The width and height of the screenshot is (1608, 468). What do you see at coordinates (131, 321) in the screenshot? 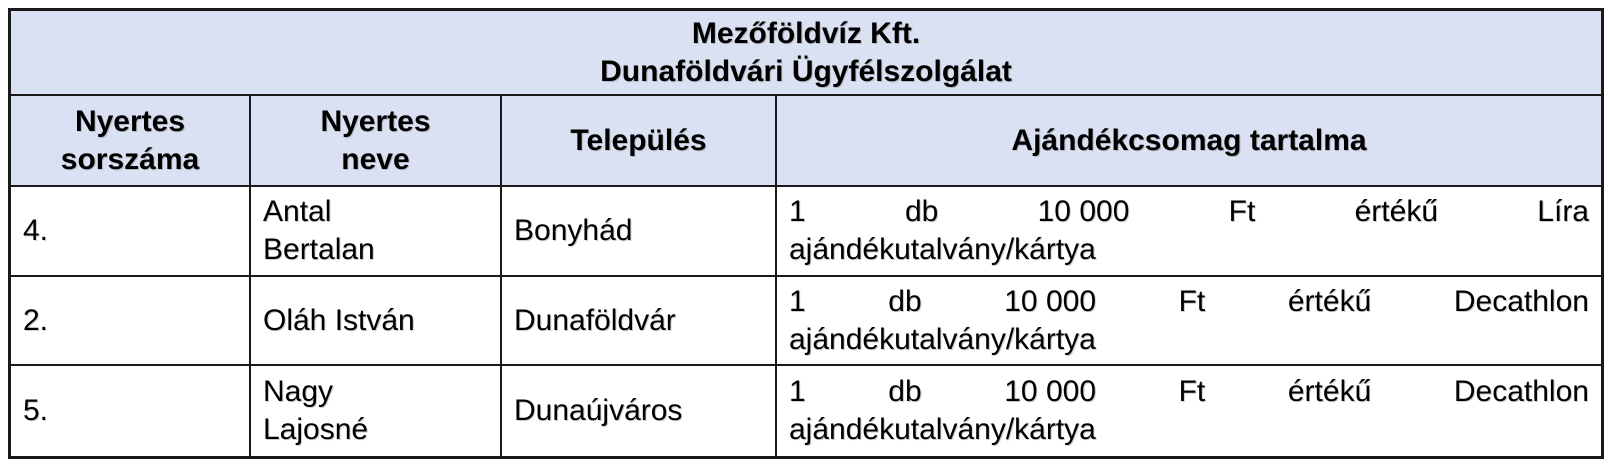
I see `winner-number-cell: 2.` at bounding box center [131, 321].